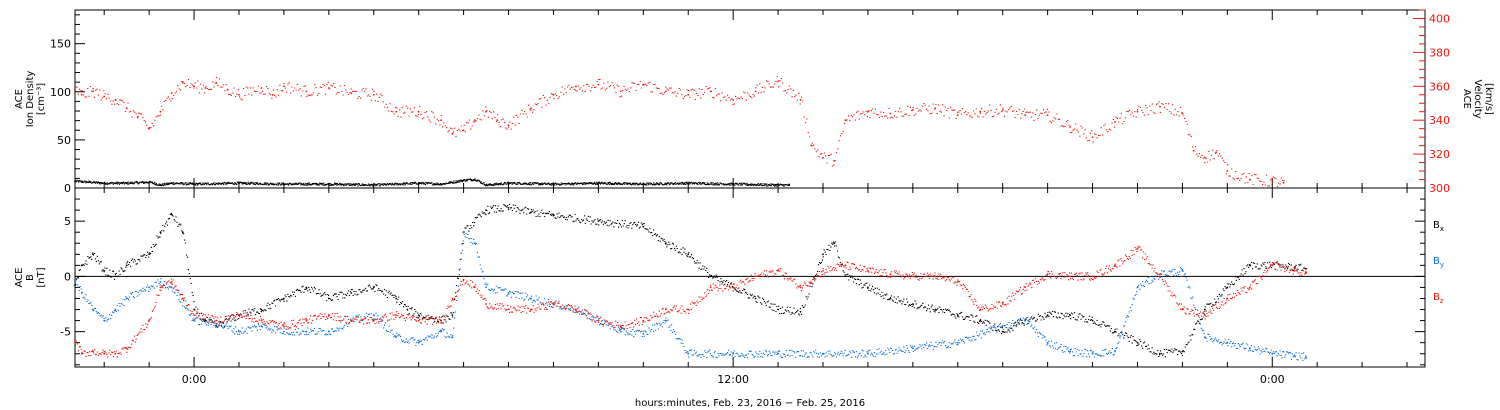  Describe the element at coordinates (1442, 301) in the screenshot. I see `legend-label-subscript: z` at that location.